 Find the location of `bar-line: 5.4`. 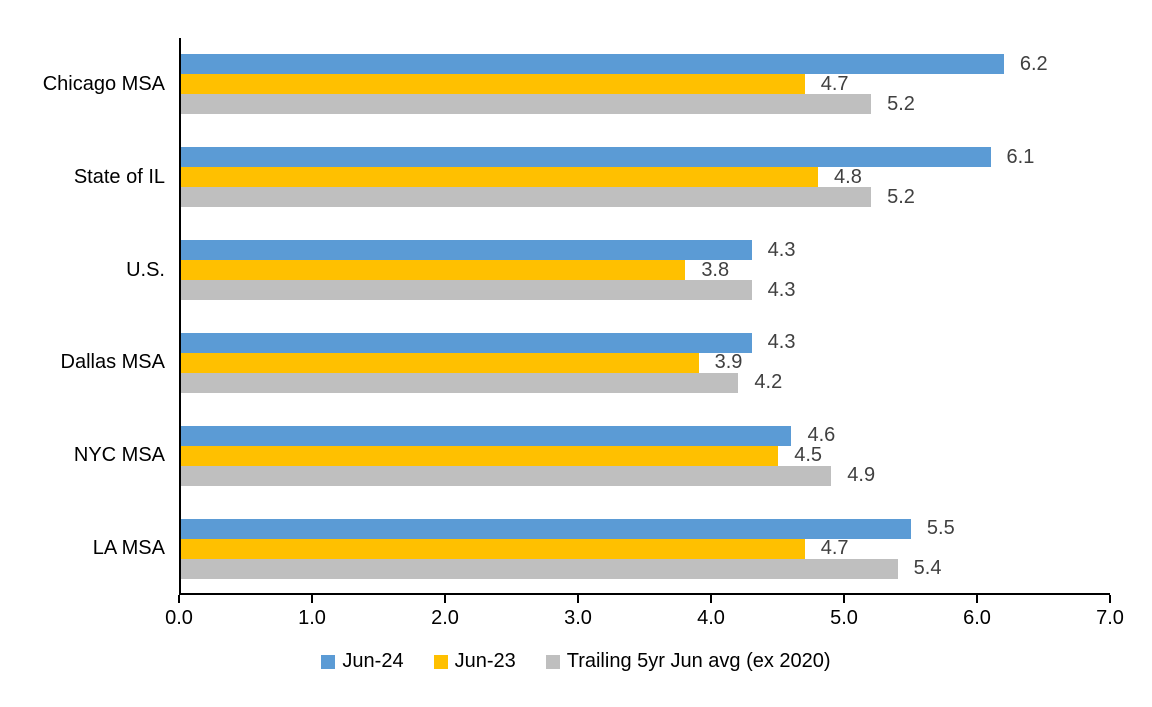

bar-line: 5.4 is located at coordinates (645, 568).